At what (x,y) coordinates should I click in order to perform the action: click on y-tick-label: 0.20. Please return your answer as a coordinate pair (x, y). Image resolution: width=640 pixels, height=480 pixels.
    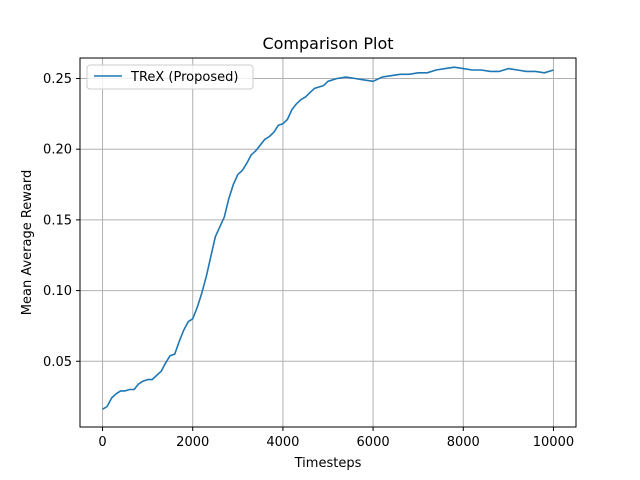
    Looking at the image, I should click on (57, 150).